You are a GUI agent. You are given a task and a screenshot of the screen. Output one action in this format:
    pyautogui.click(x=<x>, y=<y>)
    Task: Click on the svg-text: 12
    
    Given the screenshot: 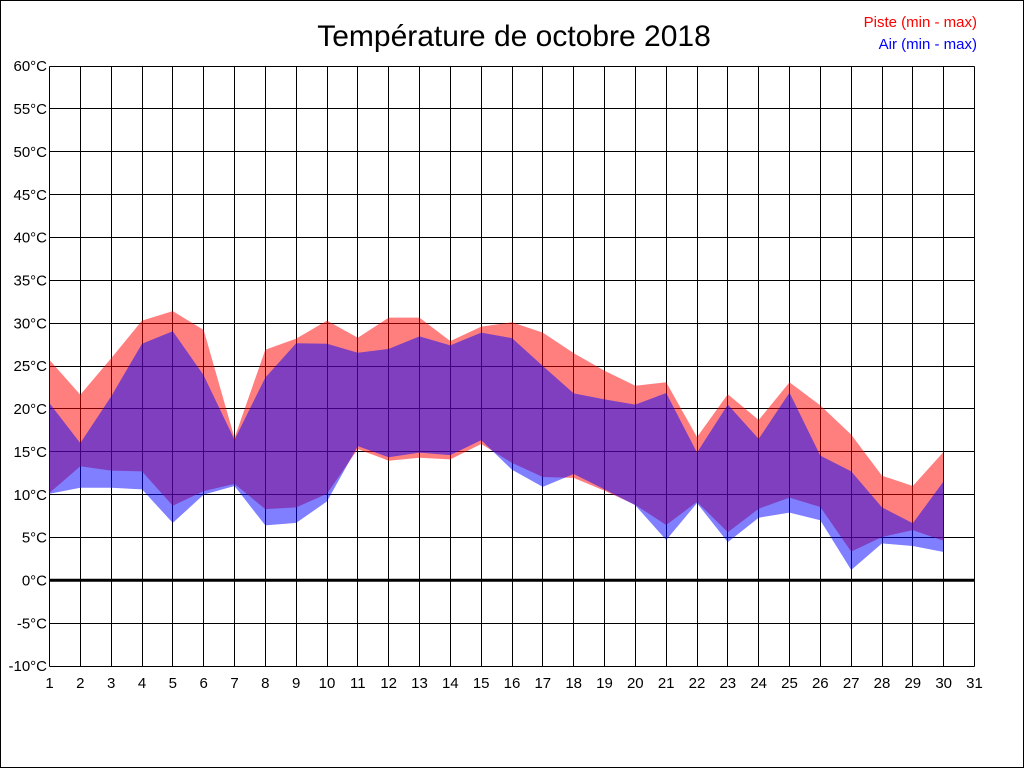 What is the action you would take?
    pyautogui.click(x=388, y=683)
    